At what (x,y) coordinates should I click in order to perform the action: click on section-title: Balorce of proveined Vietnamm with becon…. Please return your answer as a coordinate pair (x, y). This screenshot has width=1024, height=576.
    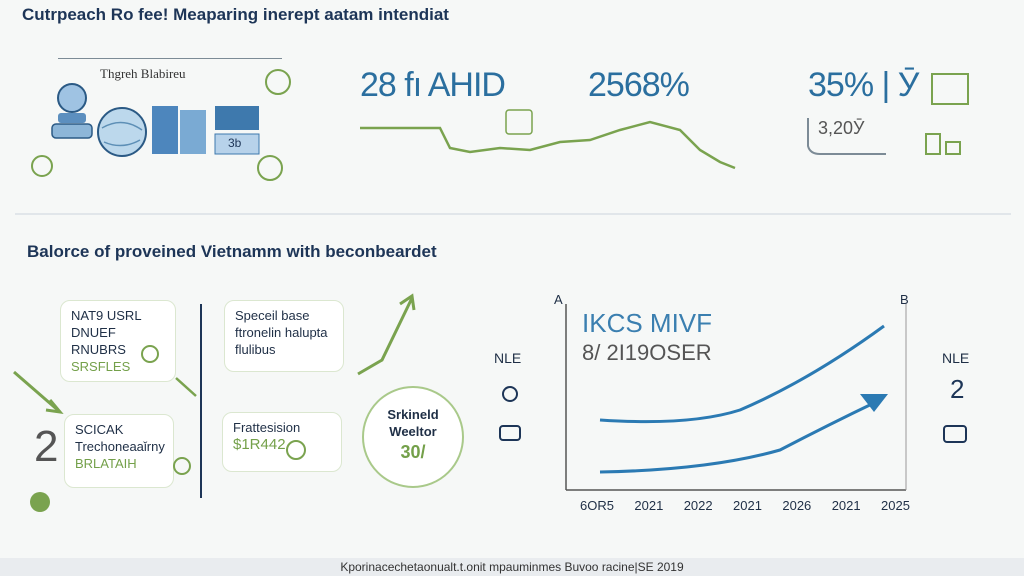
    Looking at the image, I should click on (232, 251).